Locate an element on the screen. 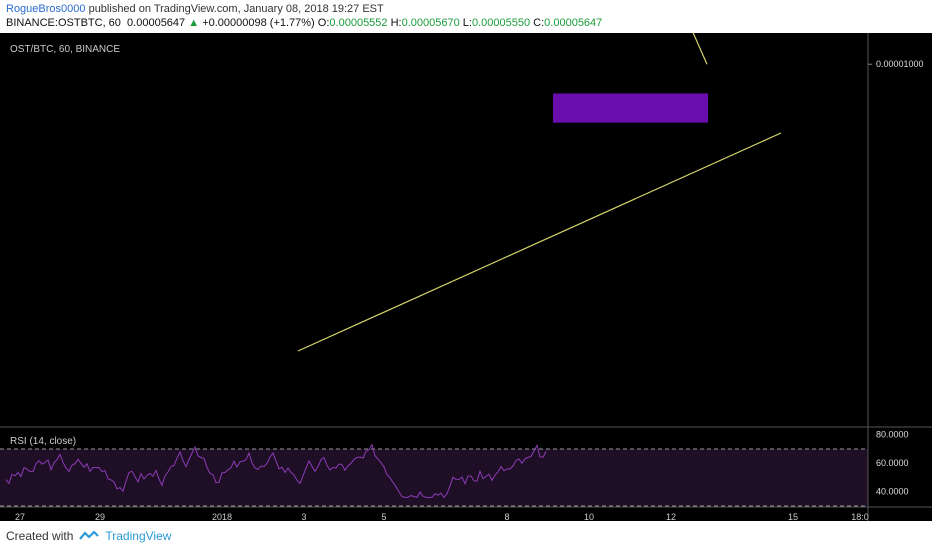 The image size is (932, 550). tradingview-logo-icon is located at coordinates (89, 535).